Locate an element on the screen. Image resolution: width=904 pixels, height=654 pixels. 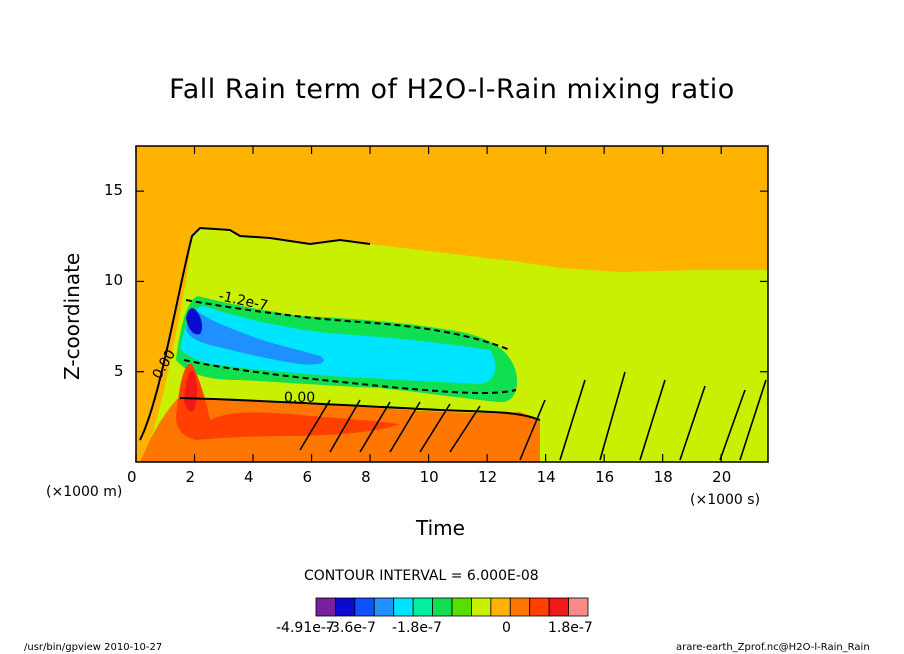
colorbar is located at coordinates (452, 607).